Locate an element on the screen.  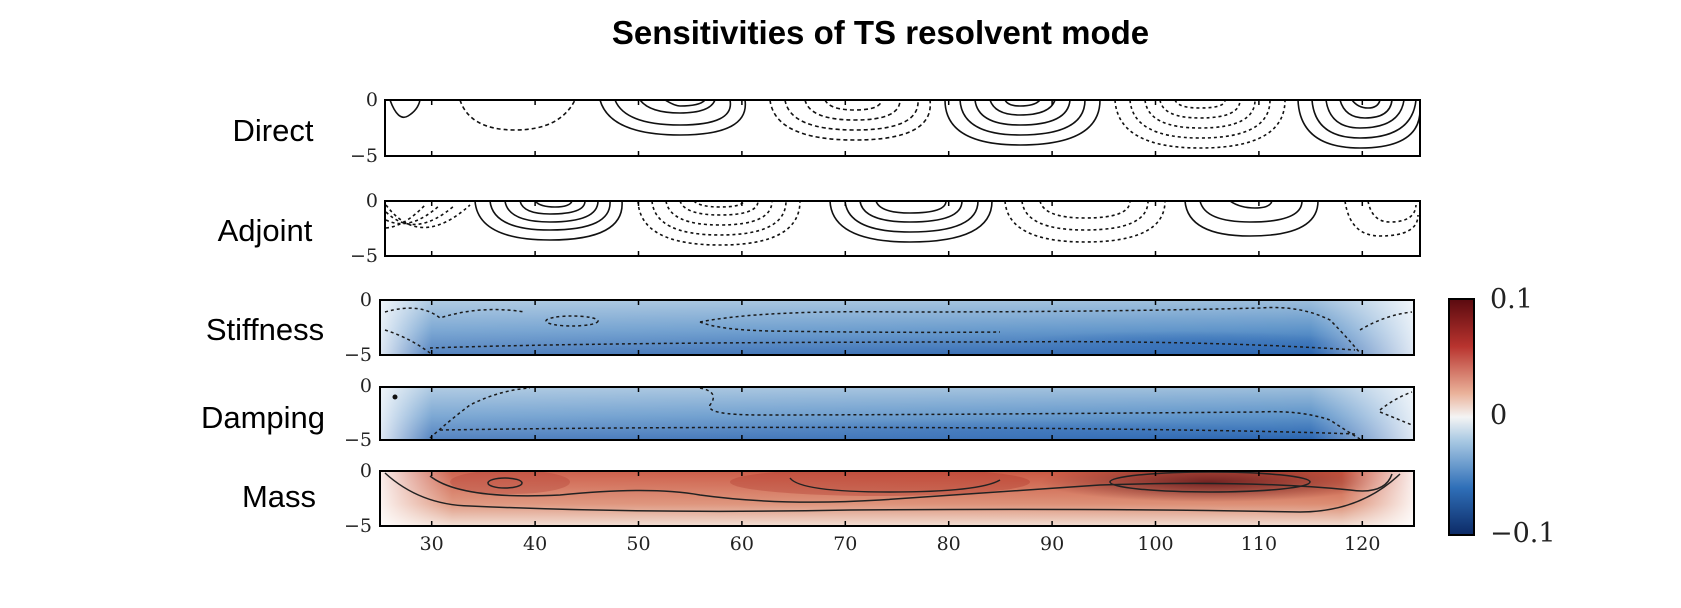
panel-damping: 0 −5 is located at coordinates (879, 413).